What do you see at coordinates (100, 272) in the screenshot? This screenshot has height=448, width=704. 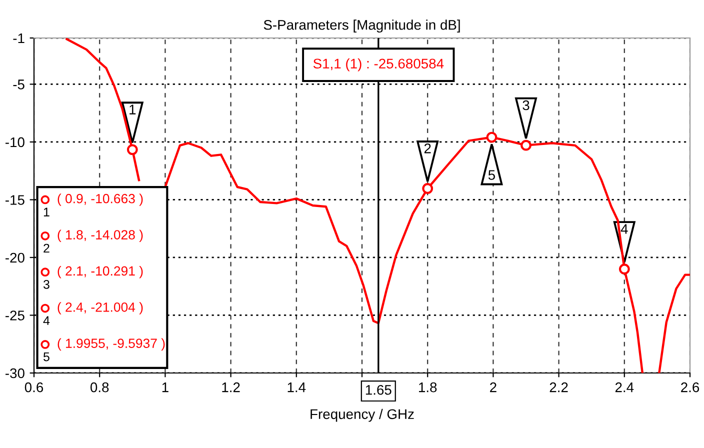 I see `annotation: ( 2.1, -10.291 )` at bounding box center [100, 272].